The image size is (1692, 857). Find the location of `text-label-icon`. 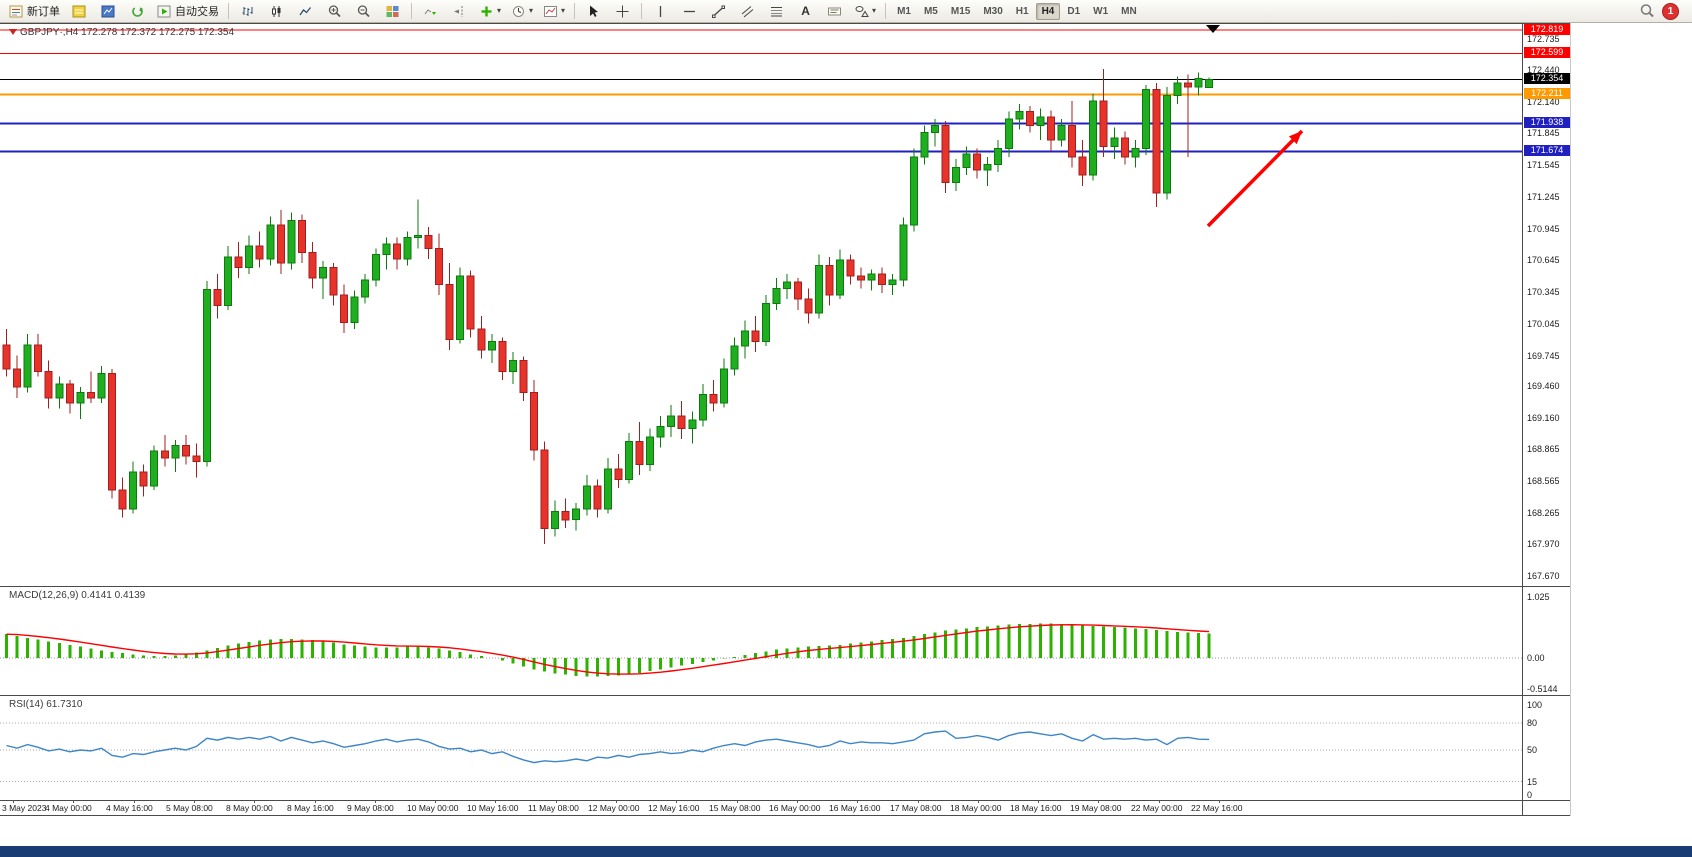

text-label-icon is located at coordinates (834, 11).